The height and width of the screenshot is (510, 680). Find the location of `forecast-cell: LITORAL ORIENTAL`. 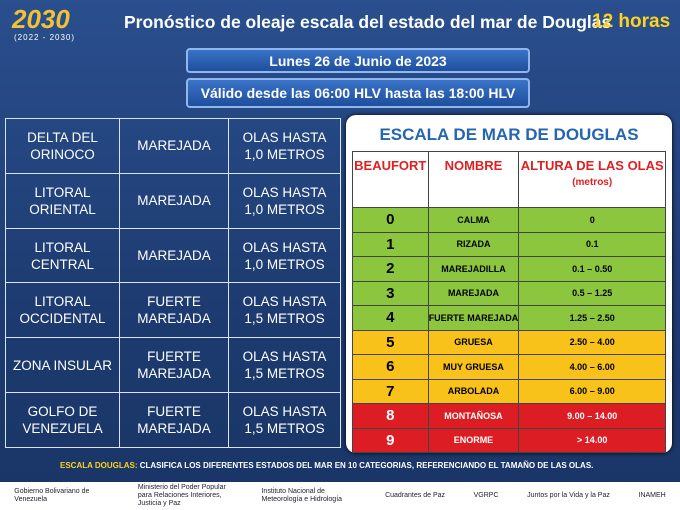

forecast-cell: LITORAL ORIENTAL is located at coordinates (62, 200).